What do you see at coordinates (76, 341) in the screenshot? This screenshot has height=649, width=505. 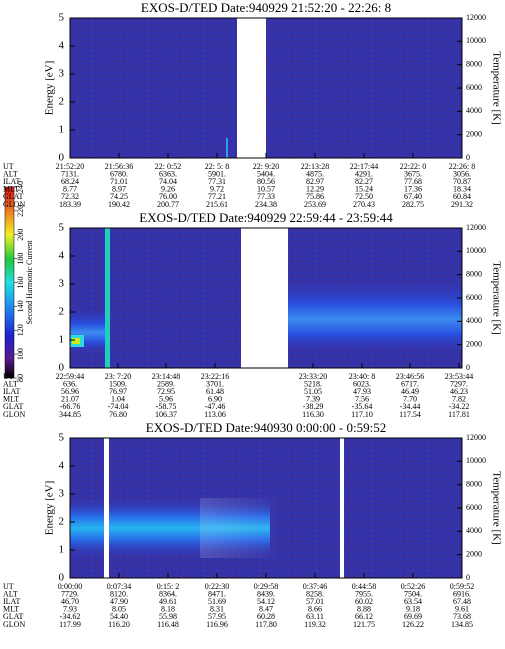 I see `spectrum-spot` at bounding box center [76, 341].